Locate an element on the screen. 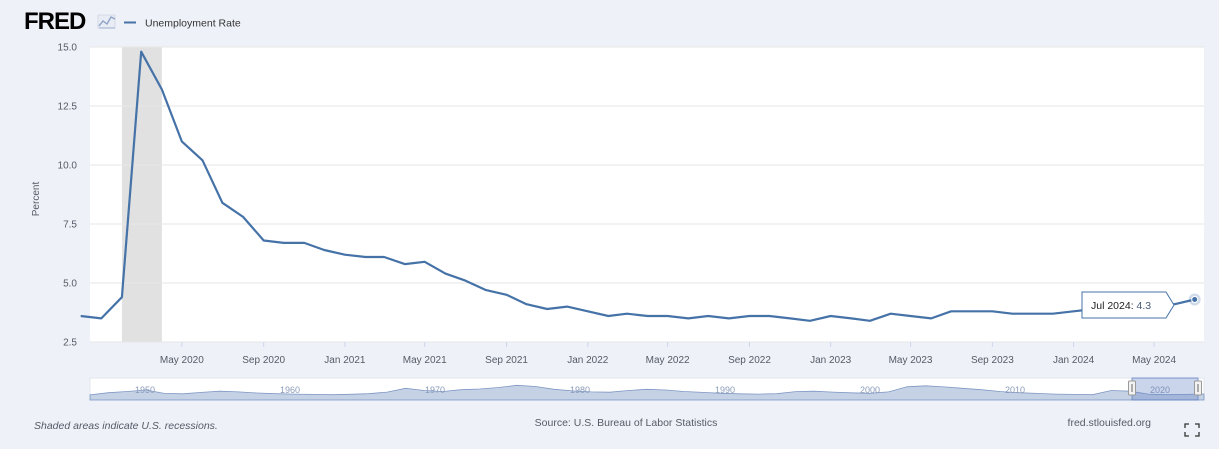 The image size is (1219, 449). navigator-year-label: 2000 is located at coordinates (870, 390).